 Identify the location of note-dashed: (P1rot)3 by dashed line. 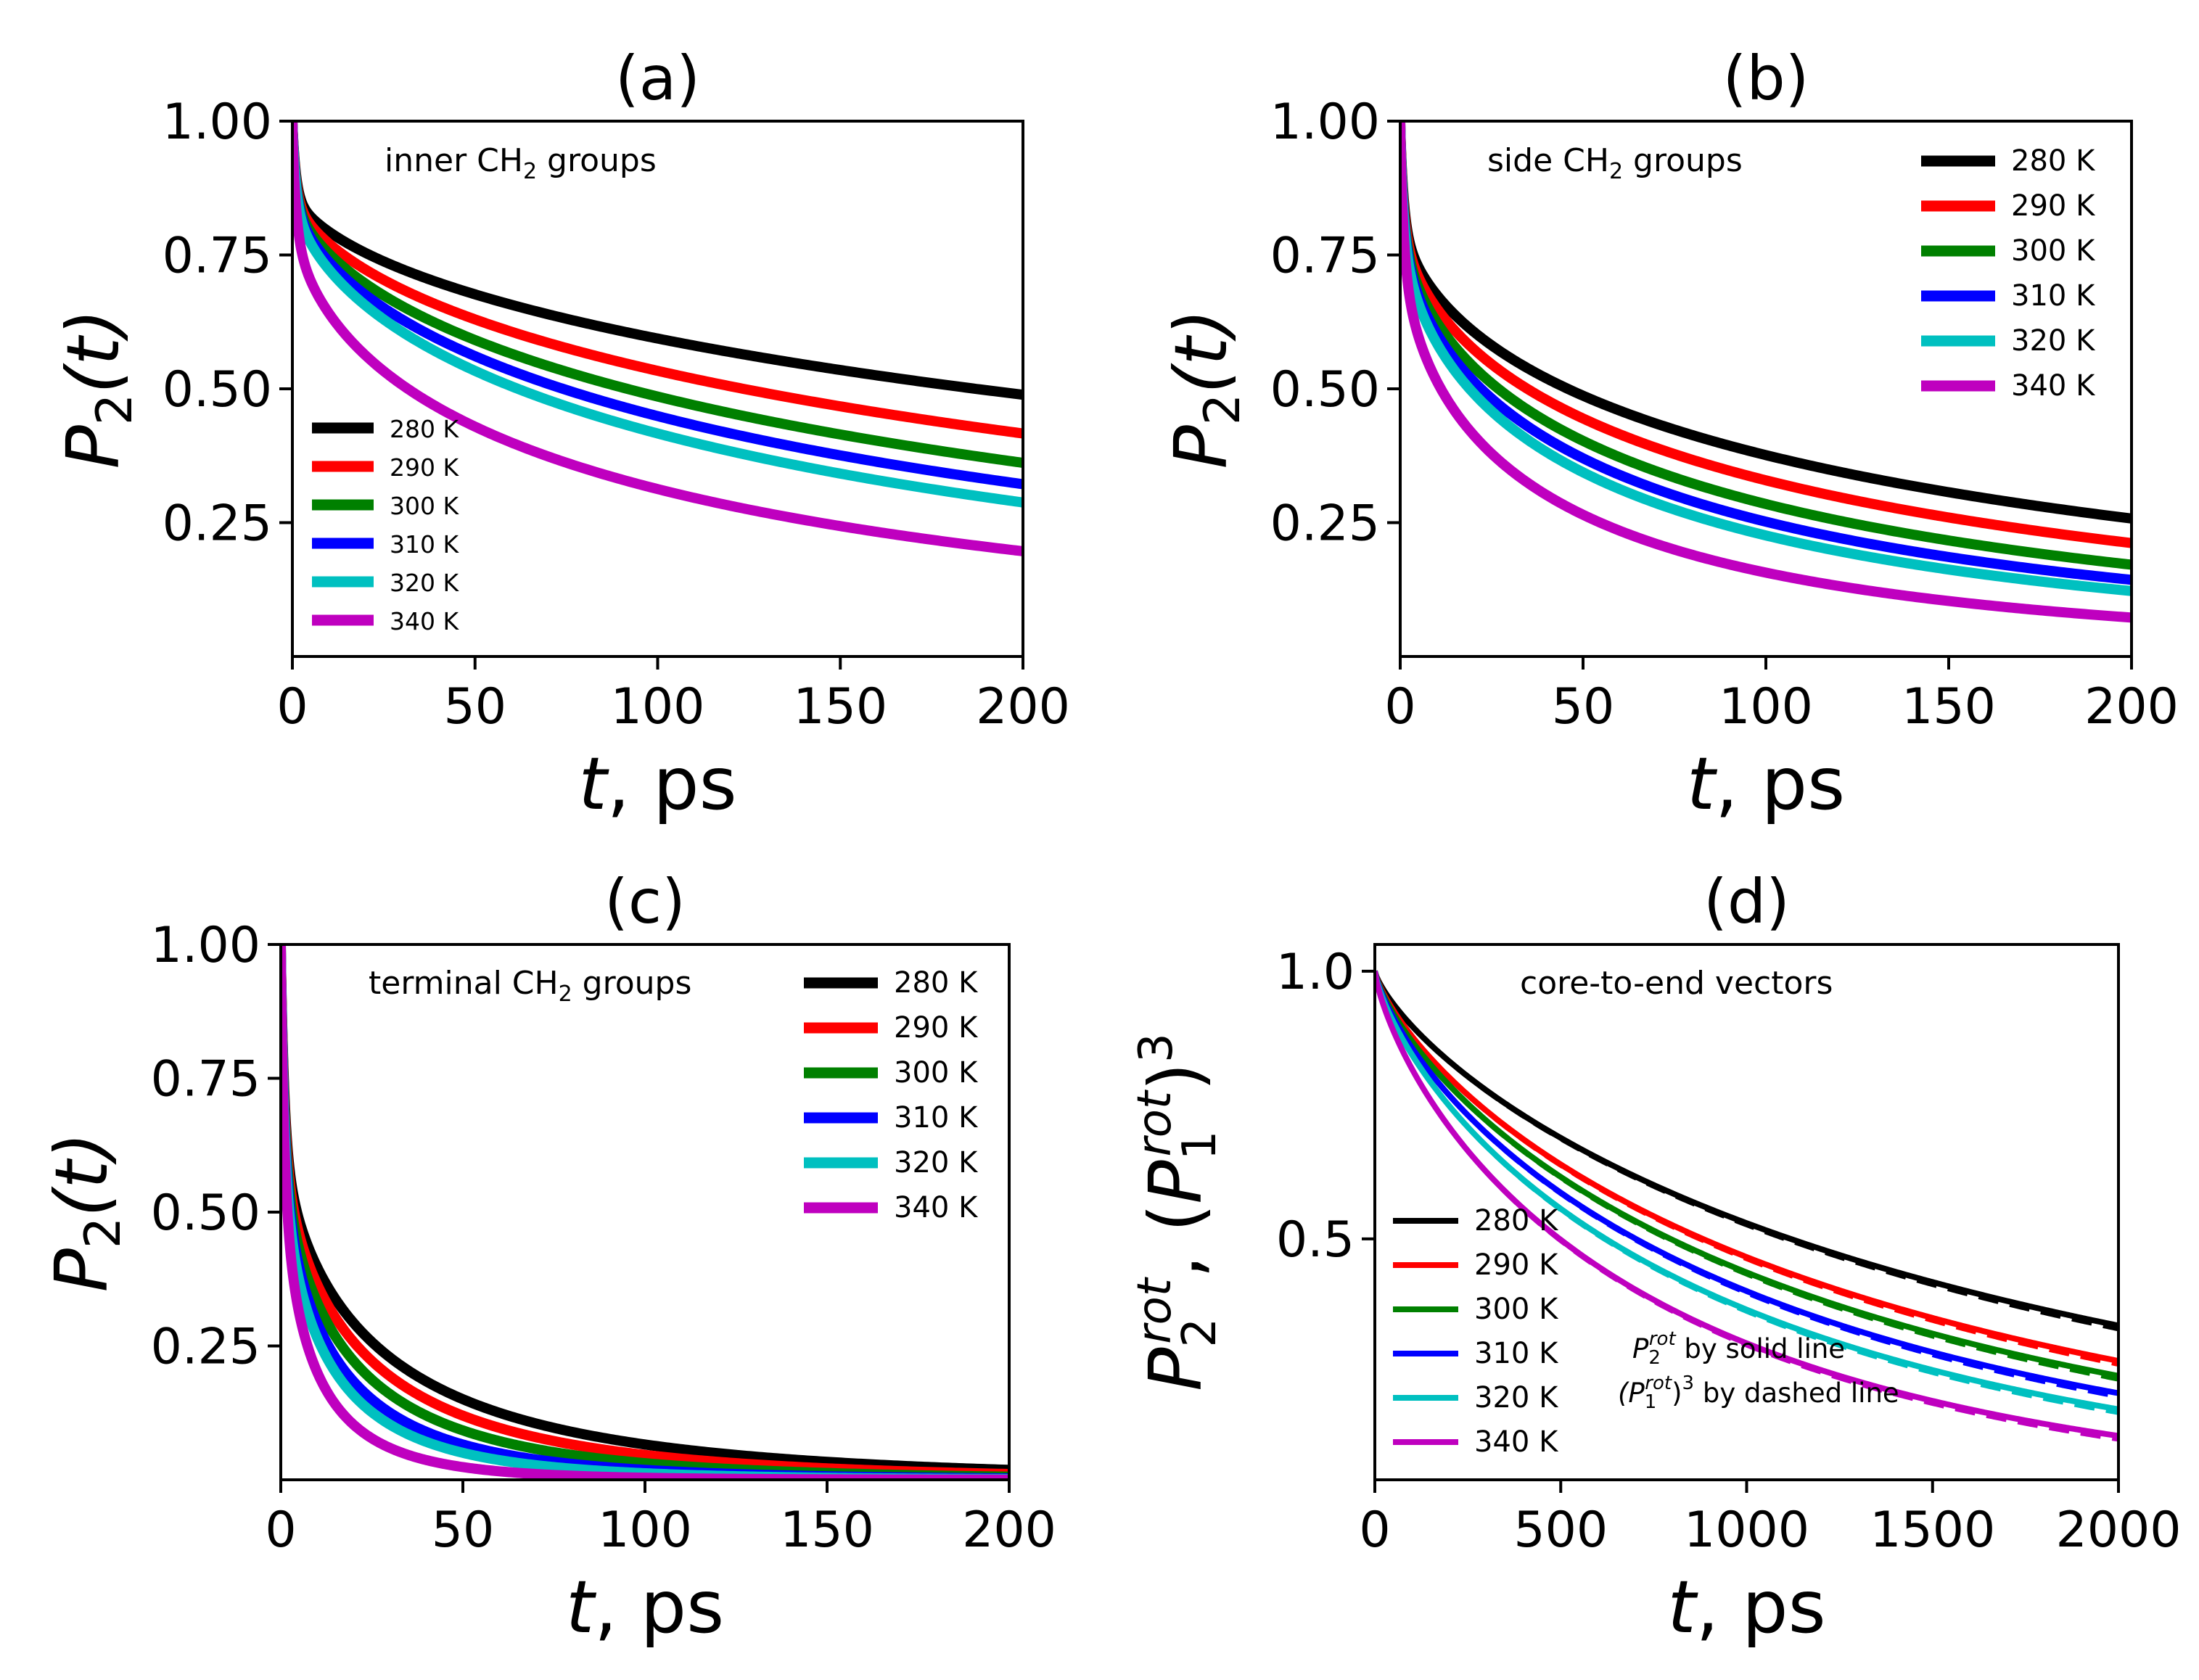
(1759, 1392).